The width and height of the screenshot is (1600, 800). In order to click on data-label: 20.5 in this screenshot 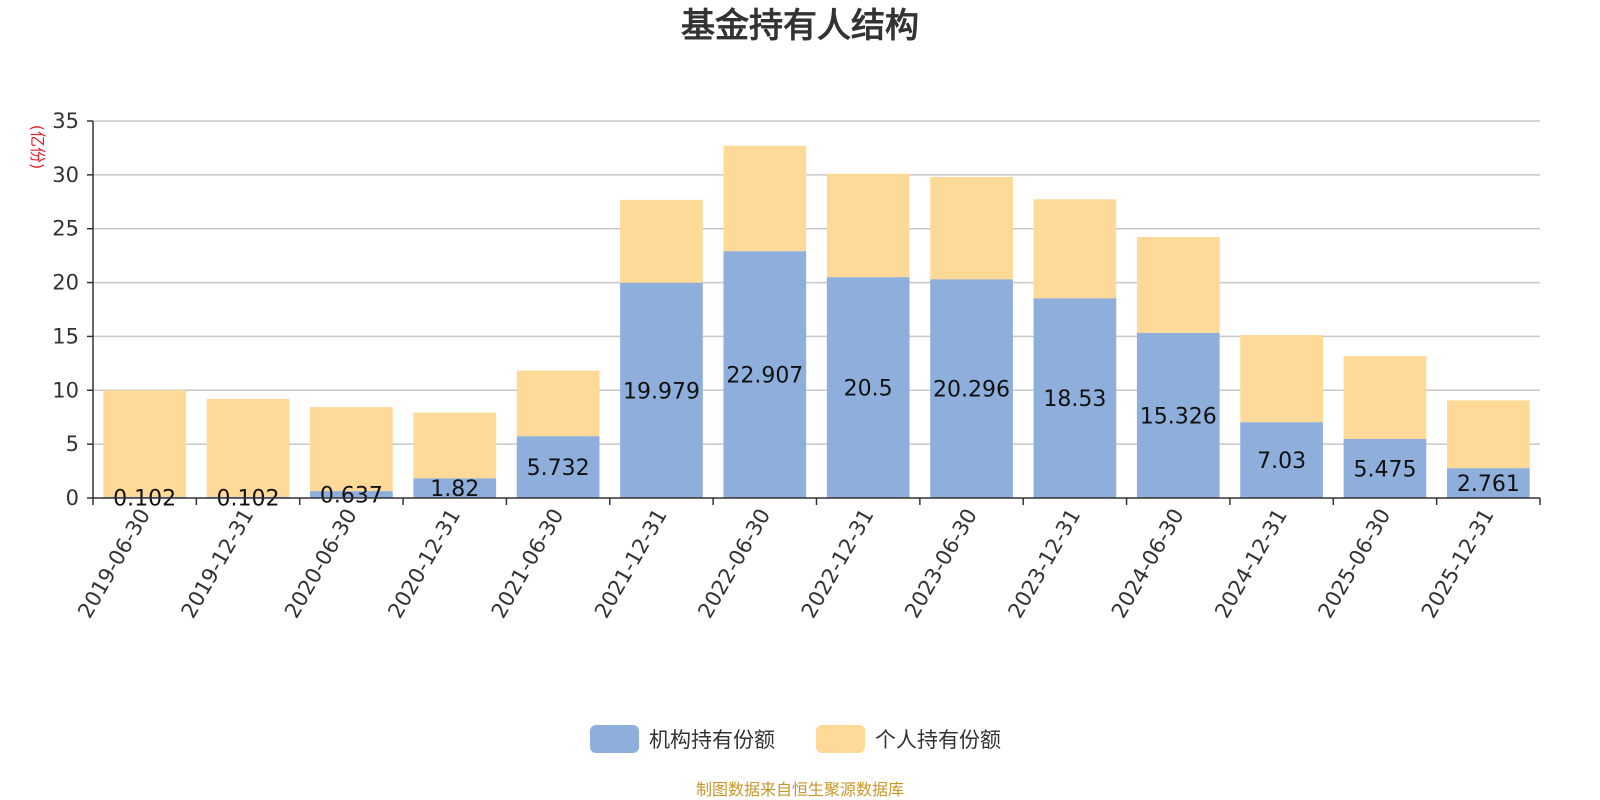, I will do `click(868, 389)`.